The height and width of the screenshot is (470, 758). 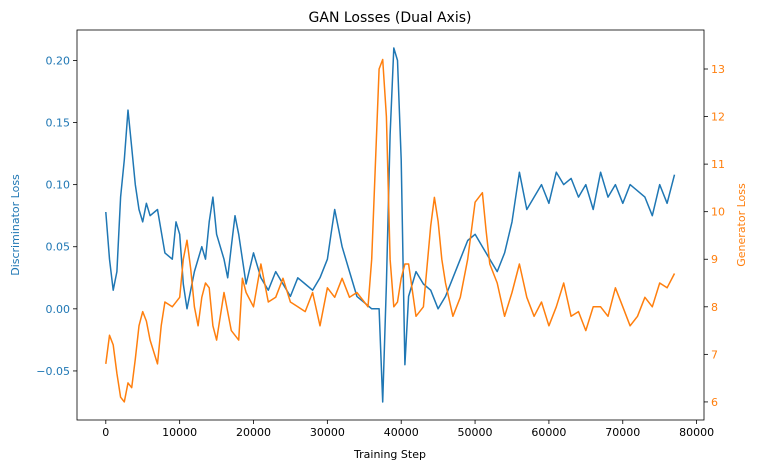 I want to click on y-right-tick-label: 6, so click(x=714, y=402).